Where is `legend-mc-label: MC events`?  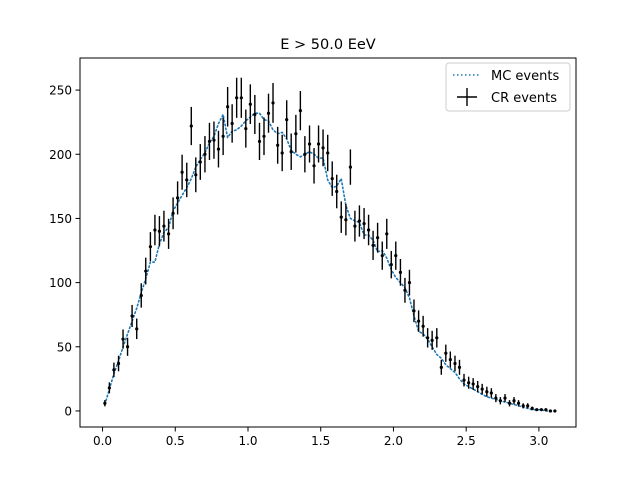 legend-mc-label: MC events is located at coordinates (525, 76).